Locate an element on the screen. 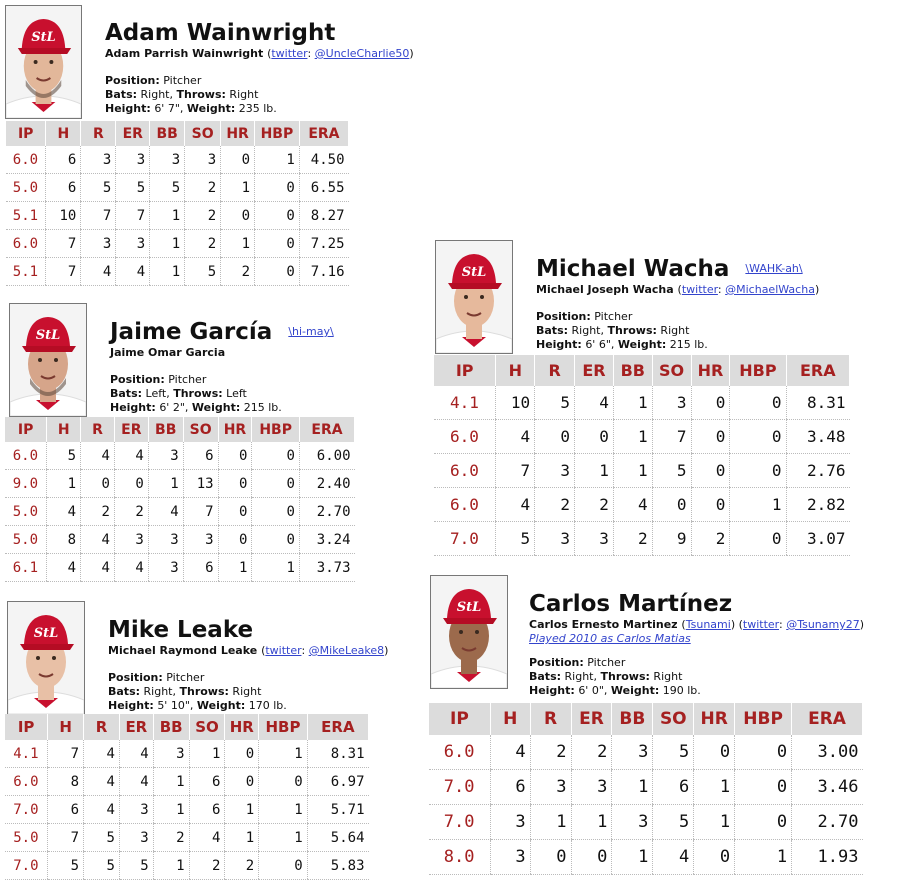 The image size is (900, 880). cell-so: 1 is located at coordinates (206, 754).